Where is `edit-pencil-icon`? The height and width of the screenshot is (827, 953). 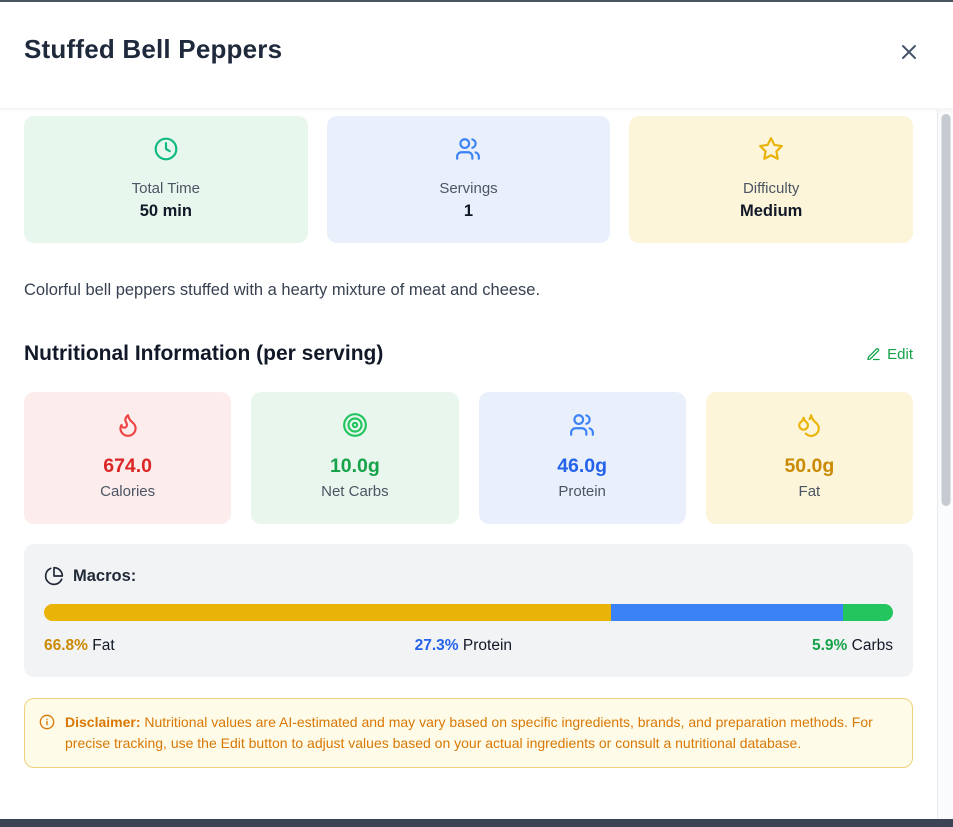
edit-pencil-icon is located at coordinates (873, 354).